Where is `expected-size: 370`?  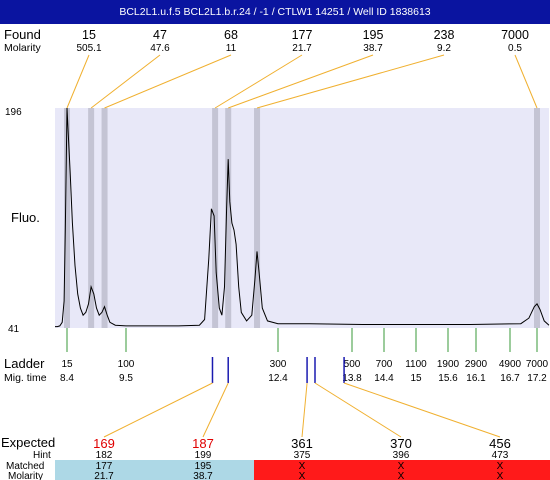 expected-size: 370 is located at coordinates (401, 443).